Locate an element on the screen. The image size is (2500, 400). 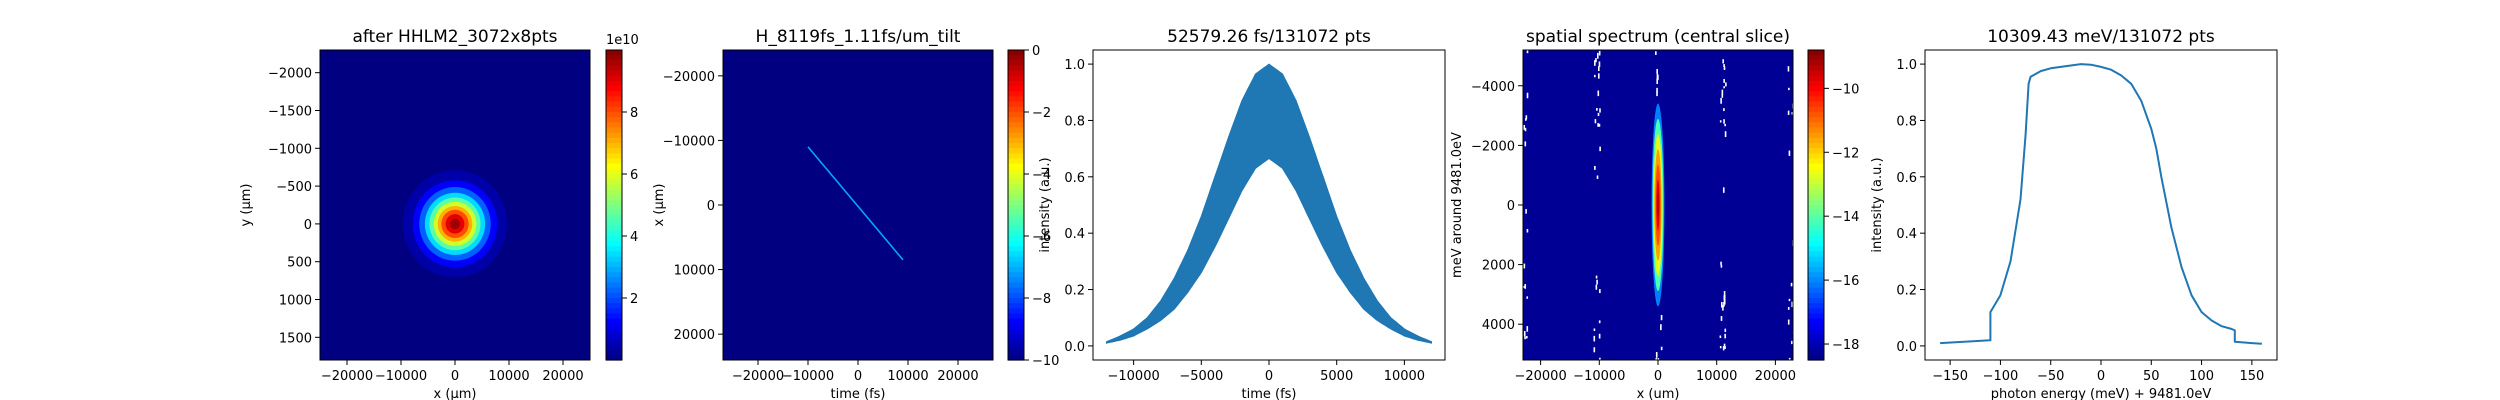
x-tick-label: 10000 is located at coordinates (907, 376).